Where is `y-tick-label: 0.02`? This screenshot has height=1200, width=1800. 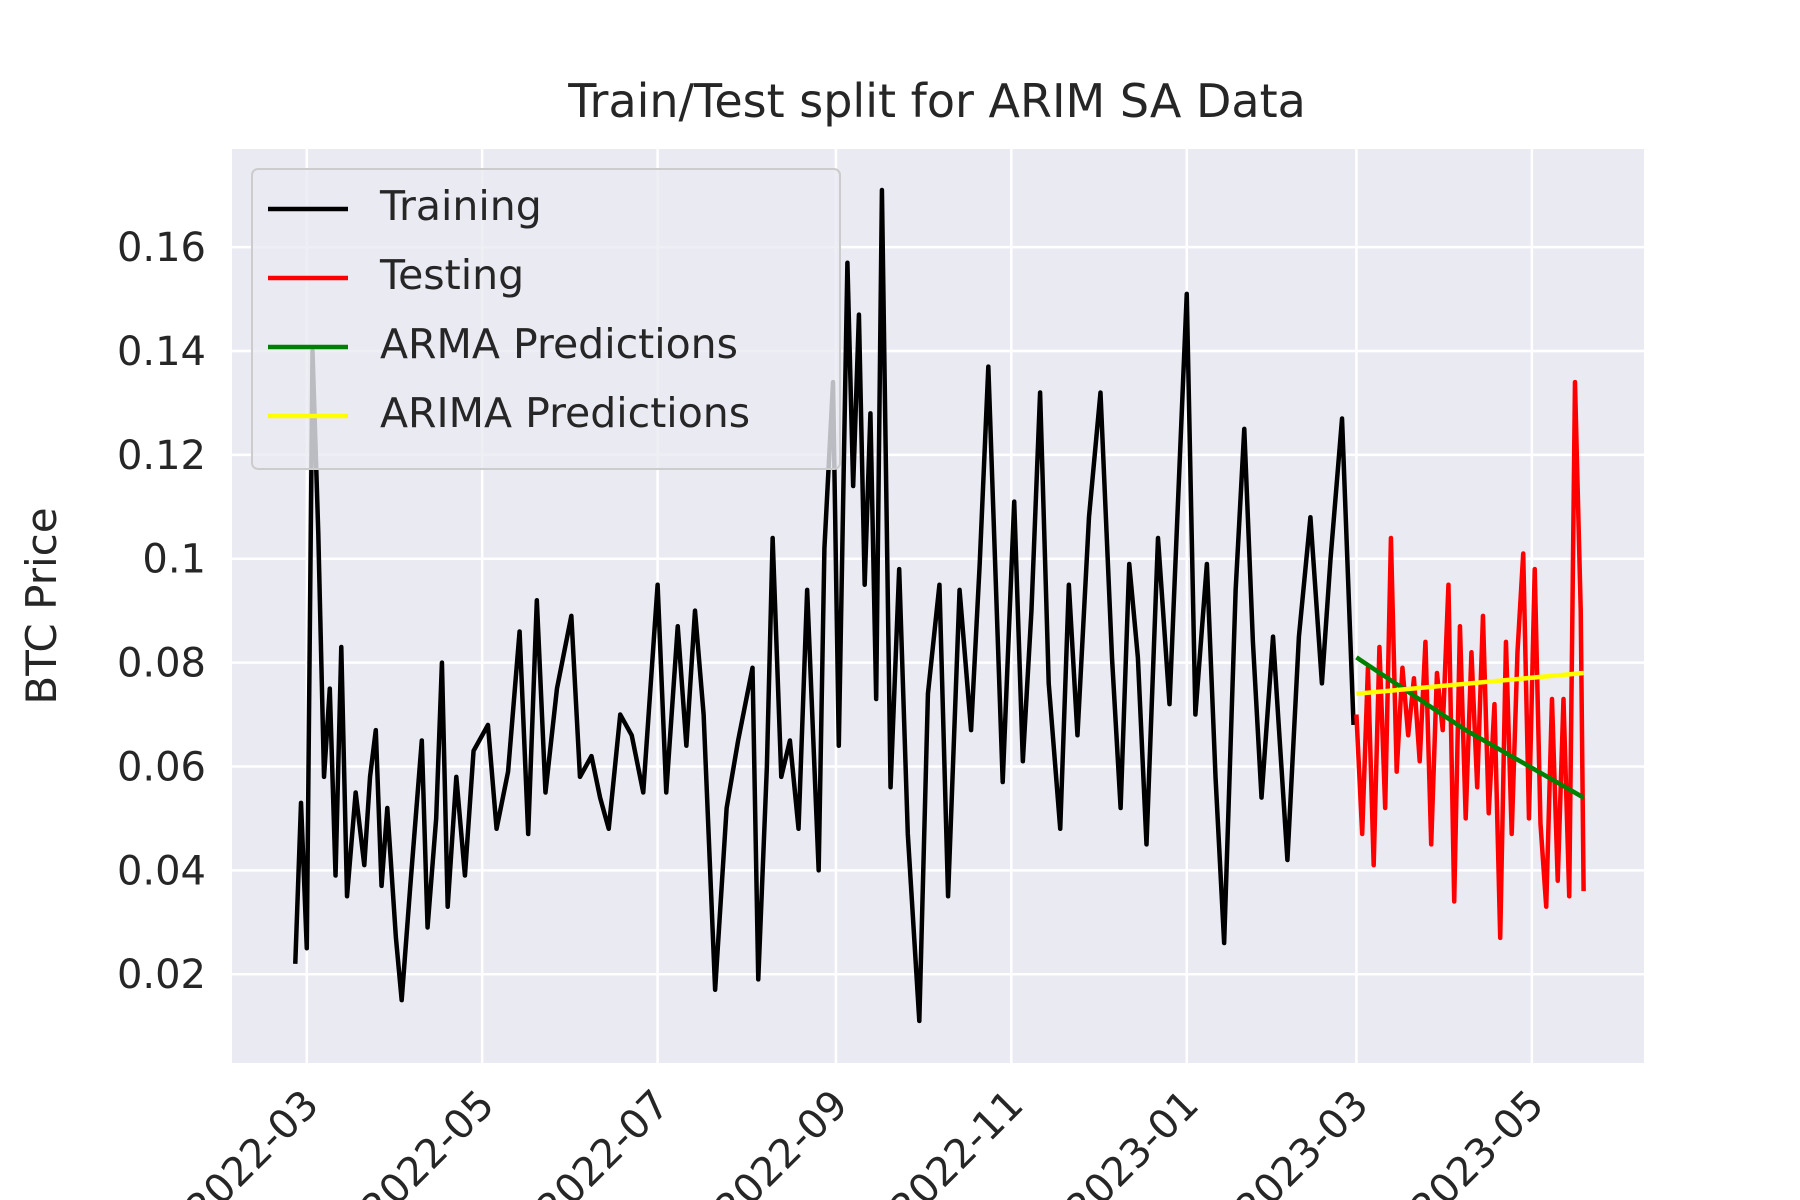
y-tick-label: 0.02 is located at coordinates (161, 975).